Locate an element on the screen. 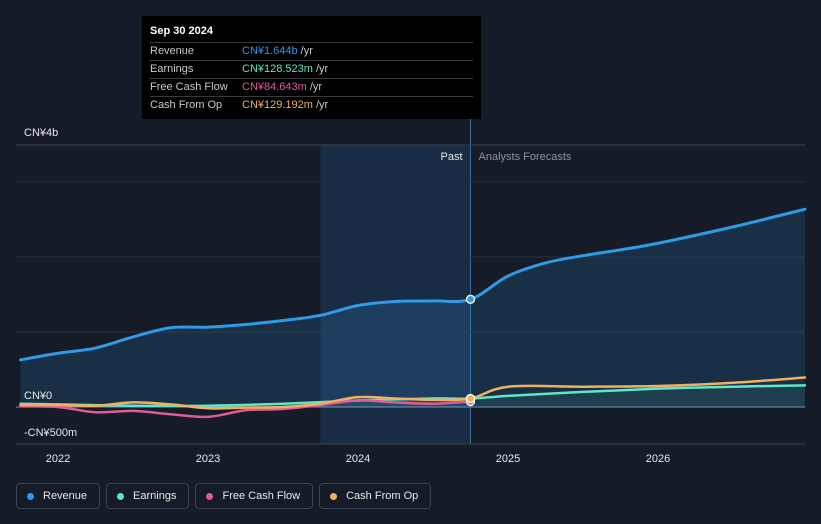  tooltip-row-free-cash-flow: Free Cash Flow CN¥84.643m /yr is located at coordinates (311, 87).